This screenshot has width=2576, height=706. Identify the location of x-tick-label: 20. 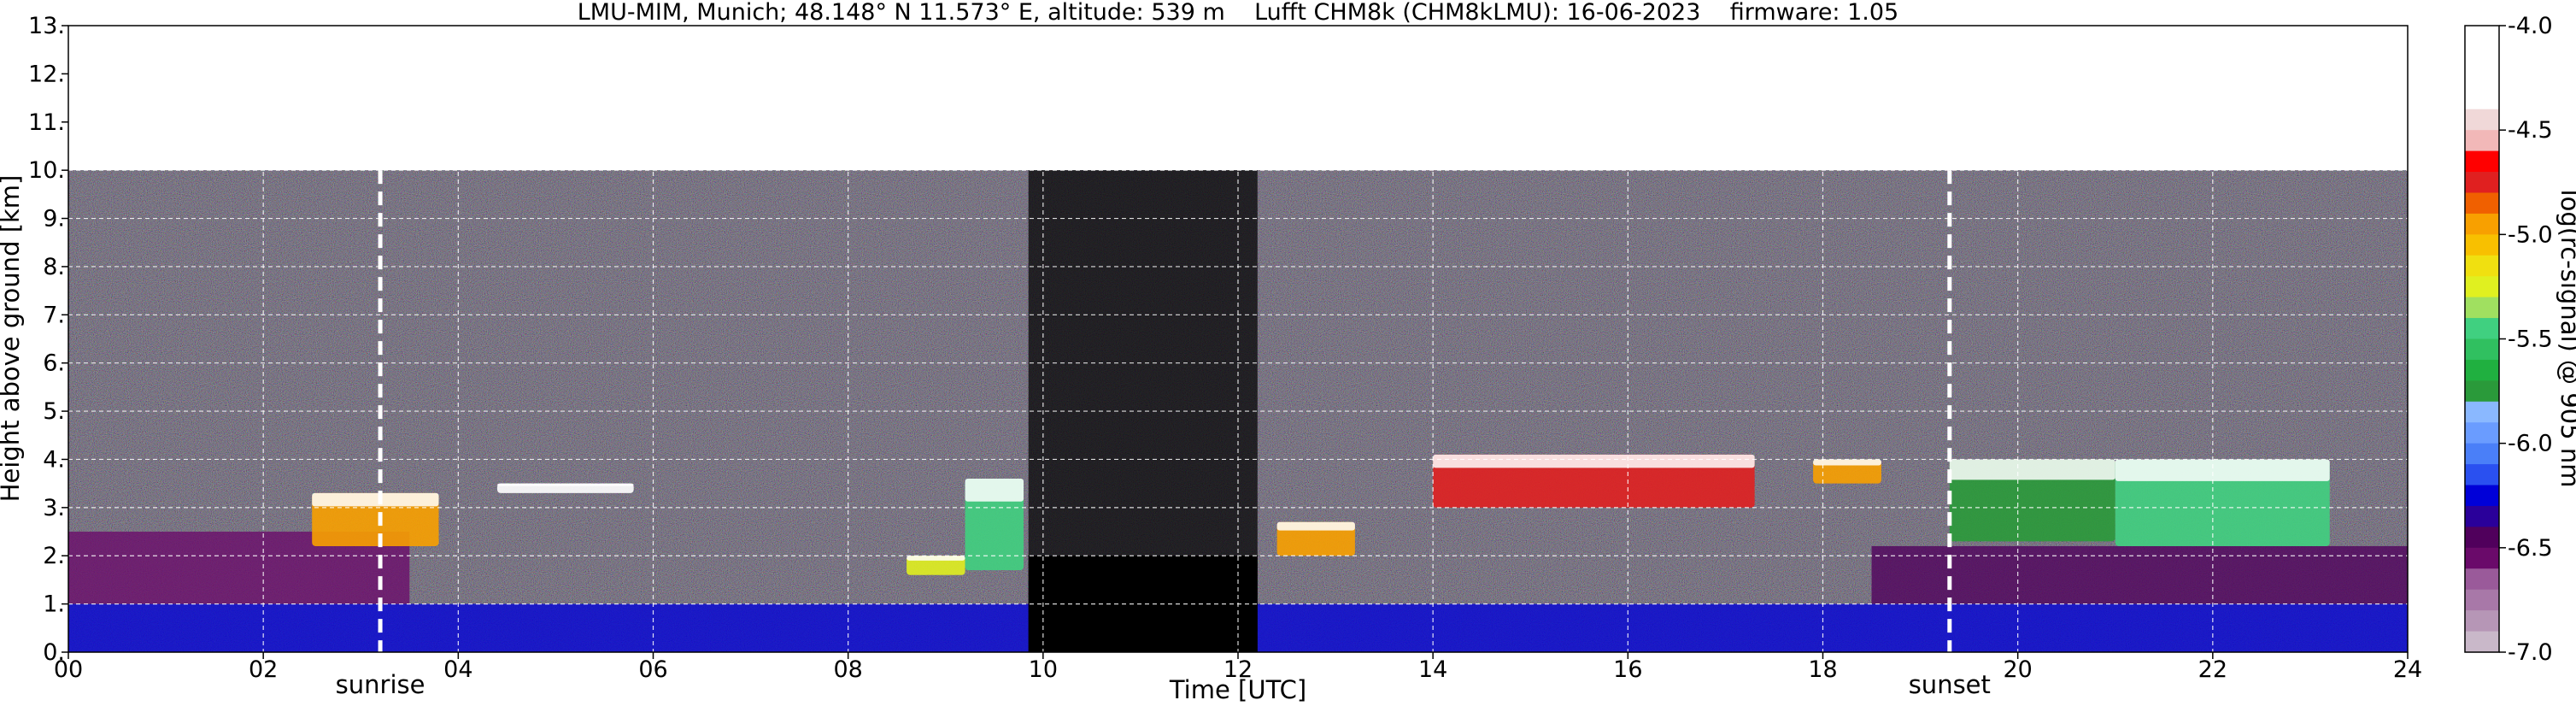
(2017, 669).